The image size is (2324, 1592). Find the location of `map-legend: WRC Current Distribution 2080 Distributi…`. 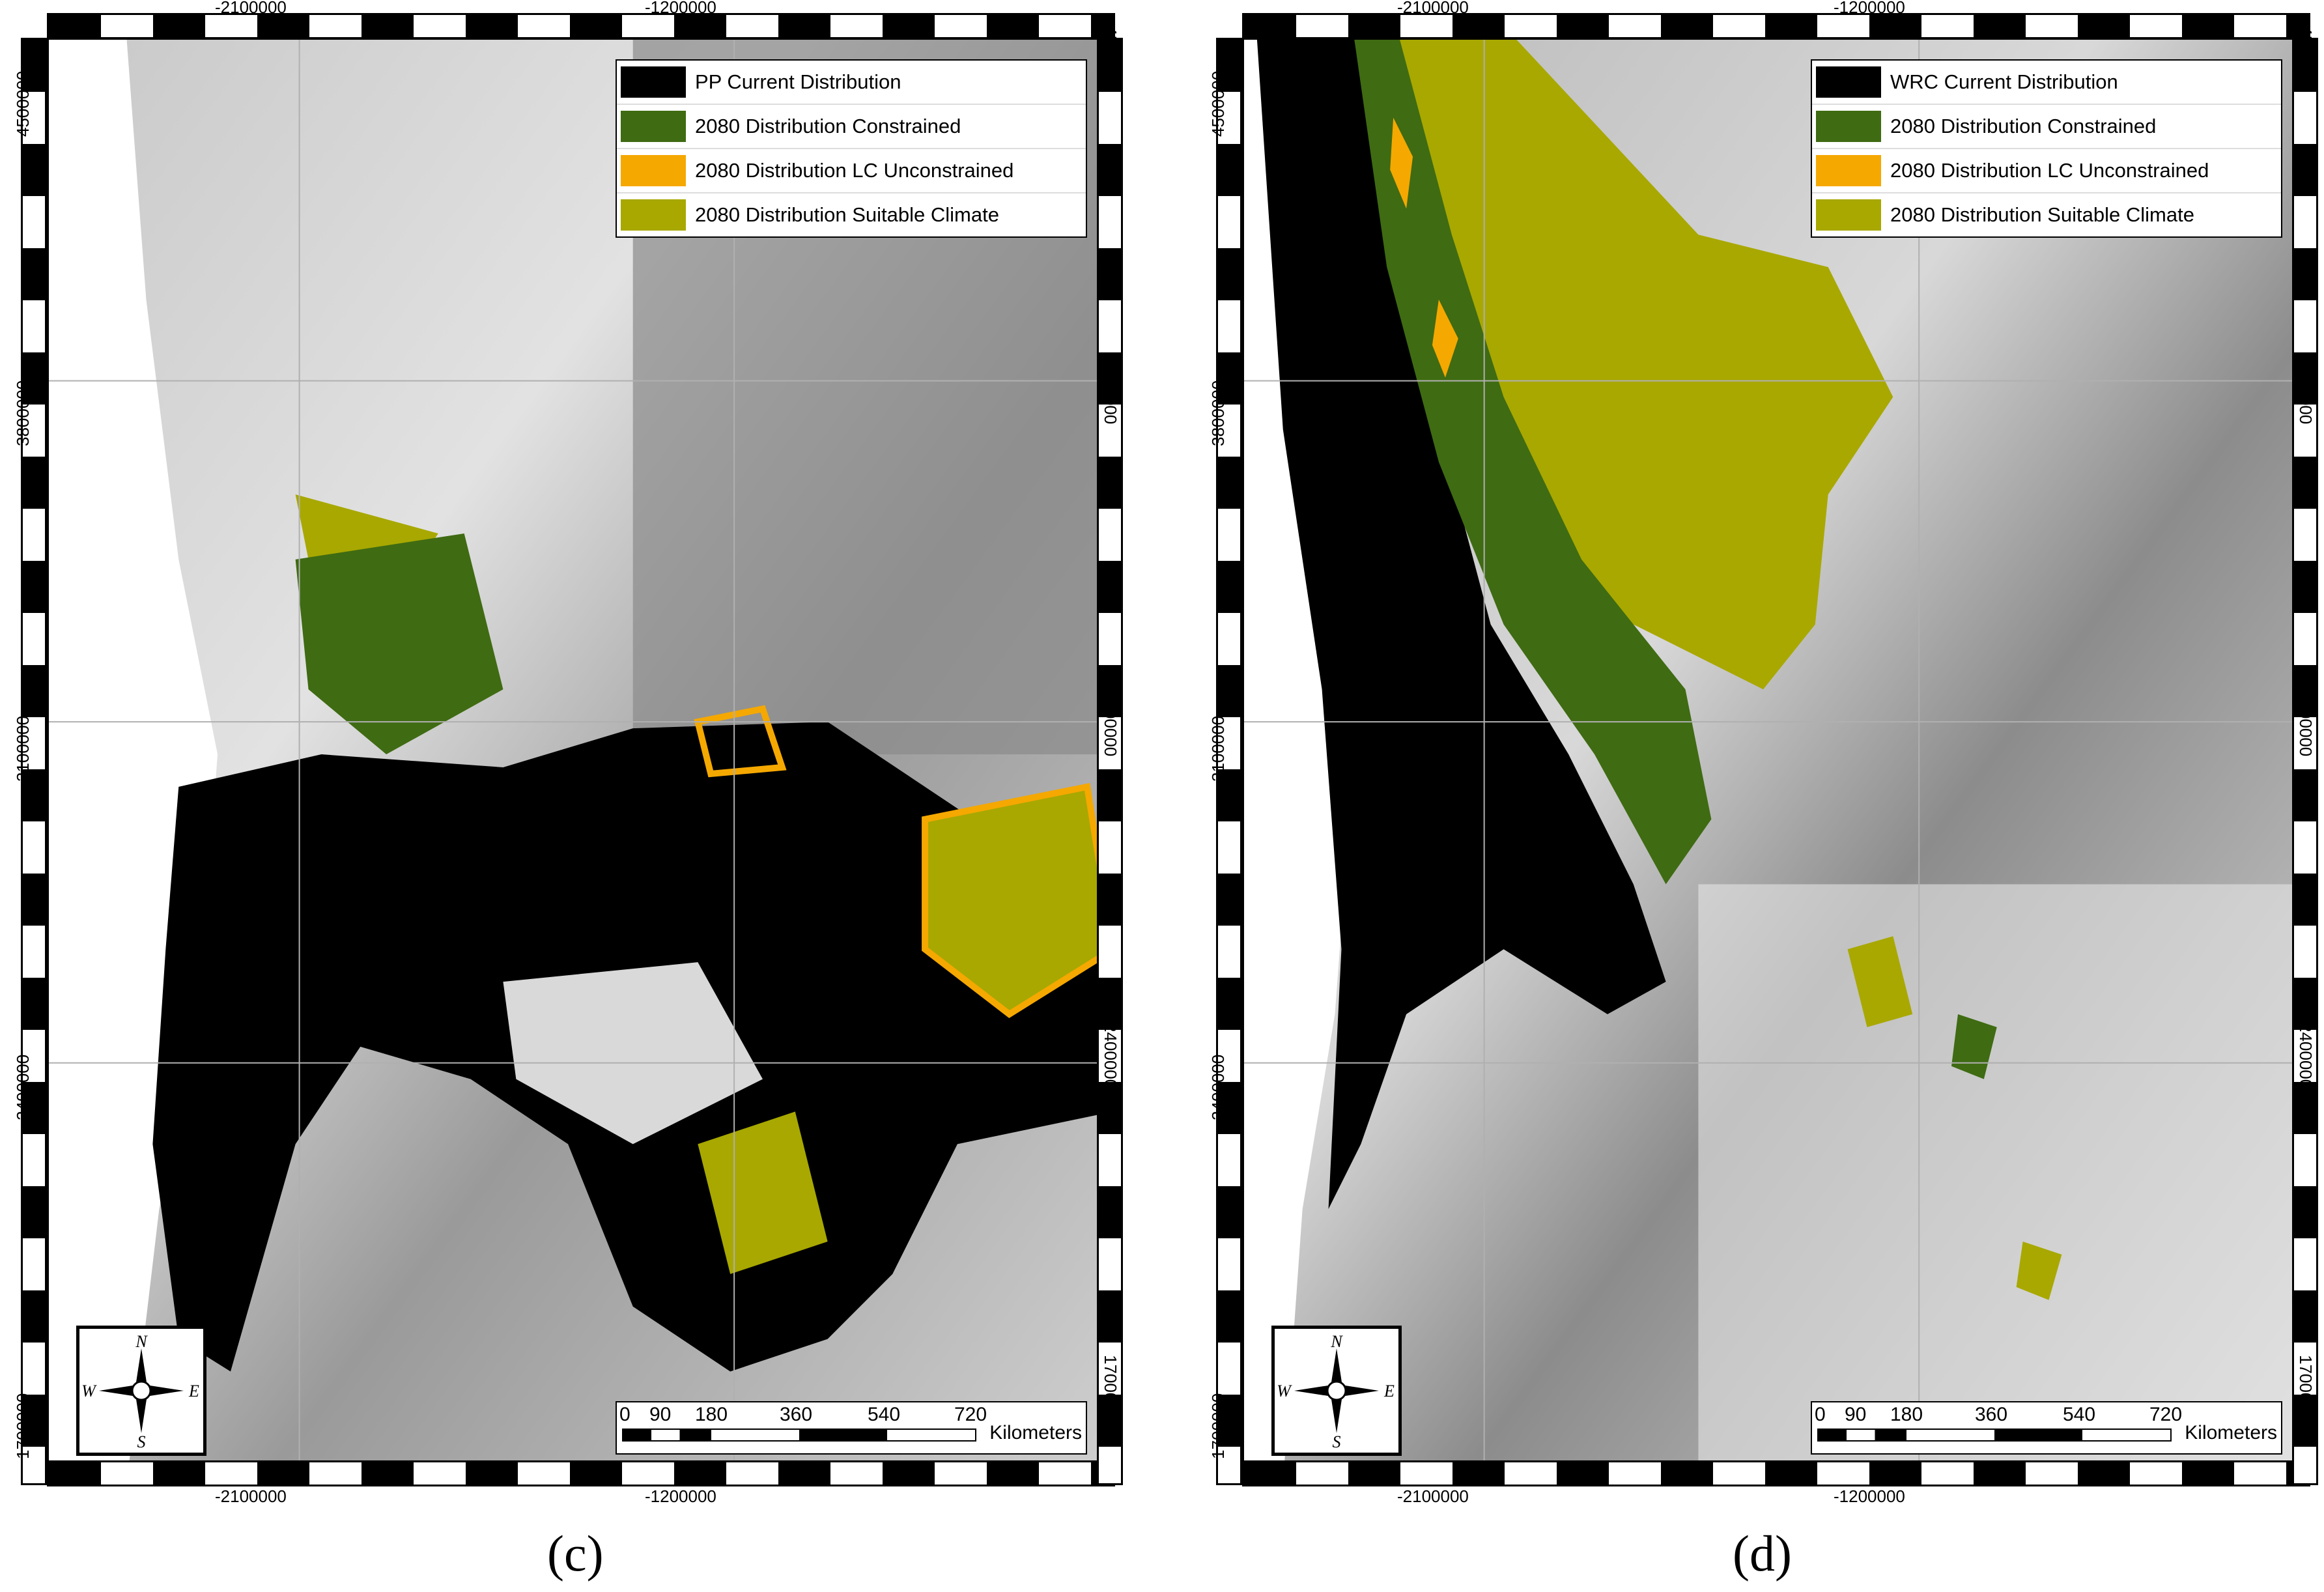

map-legend: WRC Current Distribution 2080 Distributi… is located at coordinates (2046, 148).